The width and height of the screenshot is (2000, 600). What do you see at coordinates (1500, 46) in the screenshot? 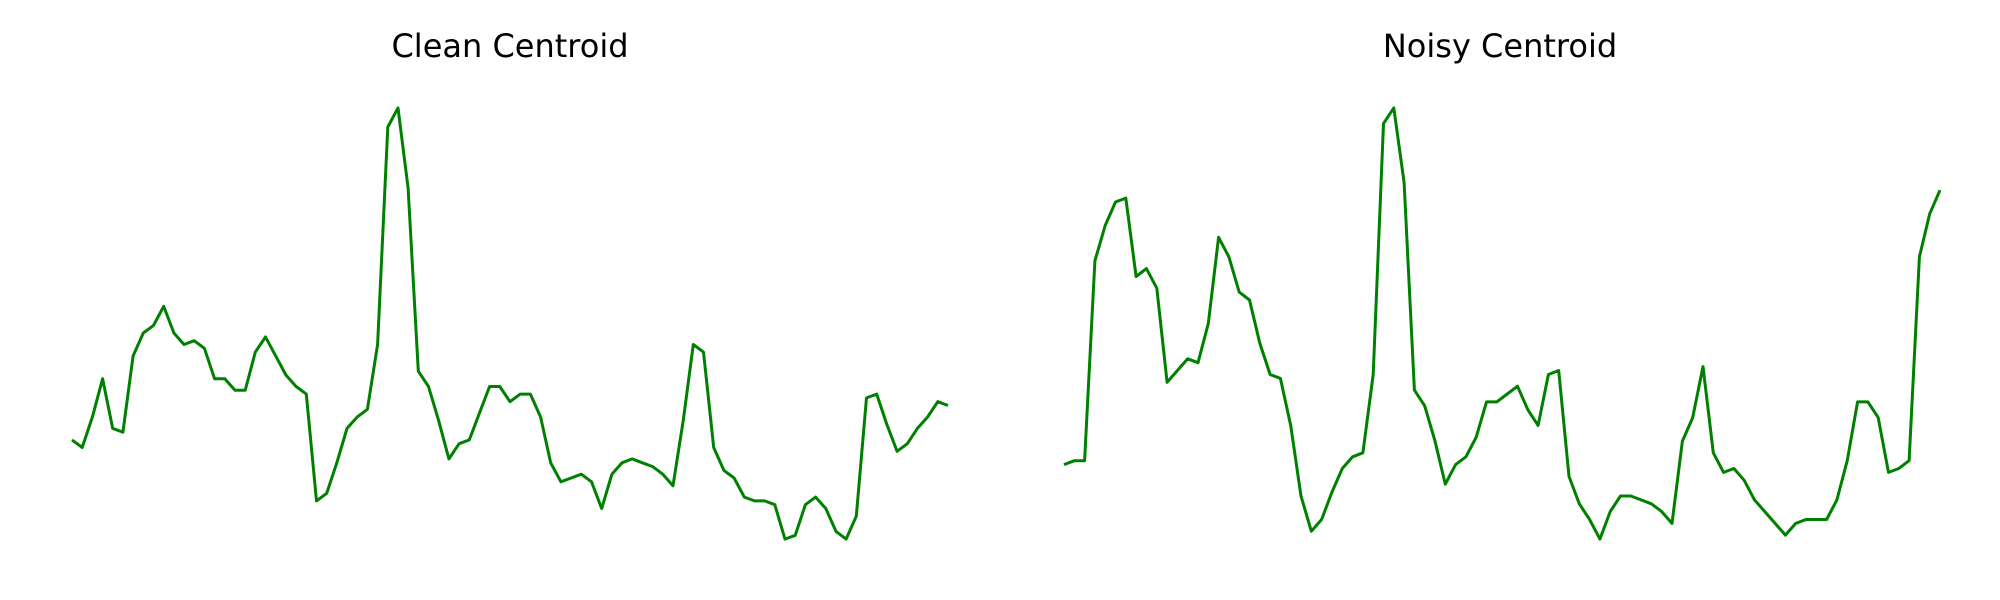
I see `noisy-centroid-title: Noisy Centroid` at bounding box center [1500, 46].